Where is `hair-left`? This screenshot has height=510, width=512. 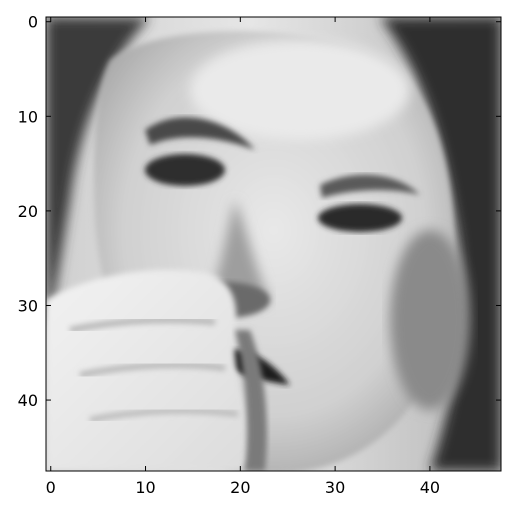
hair-left is located at coordinates (98, 173).